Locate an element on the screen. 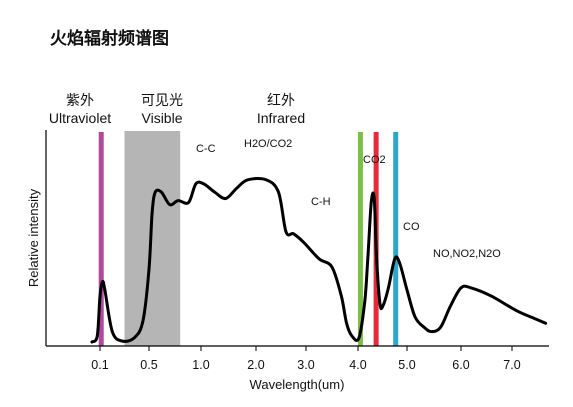 The height and width of the screenshot is (407, 573). x-axis-label: Wavelength(um) is located at coordinates (297, 384).